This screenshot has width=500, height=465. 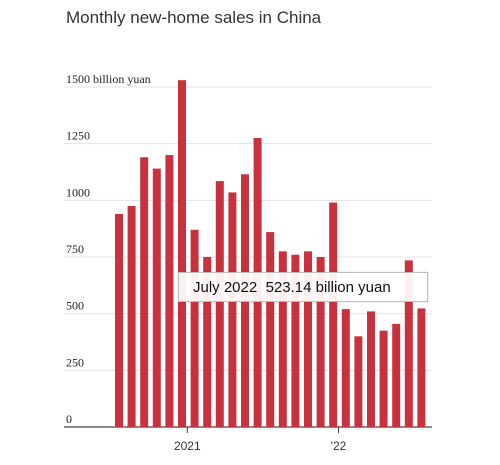 What do you see at coordinates (187, 446) in the screenshot?
I see `x-tick-label: 2021` at bounding box center [187, 446].